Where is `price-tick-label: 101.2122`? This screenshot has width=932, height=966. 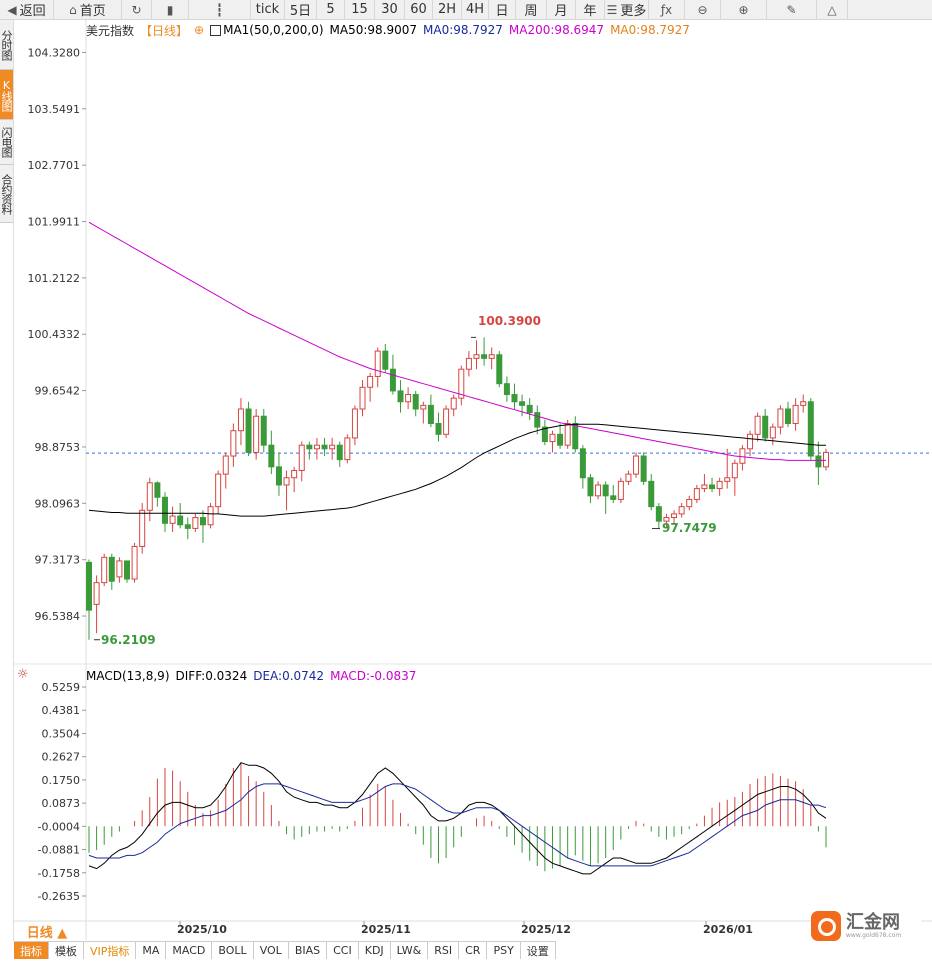 price-tick-label: 101.2122 is located at coordinates (54, 278).